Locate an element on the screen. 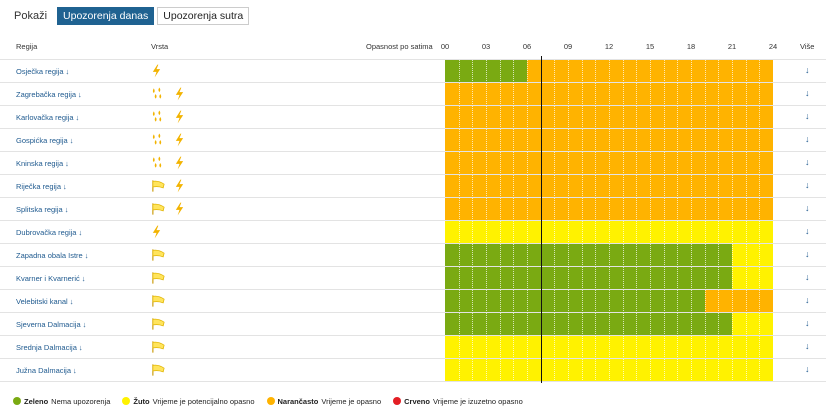 The height and width of the screenshot is (420, 826). region-link: Zapadna obala Istre ↓ is located at coordinates (52, 255).